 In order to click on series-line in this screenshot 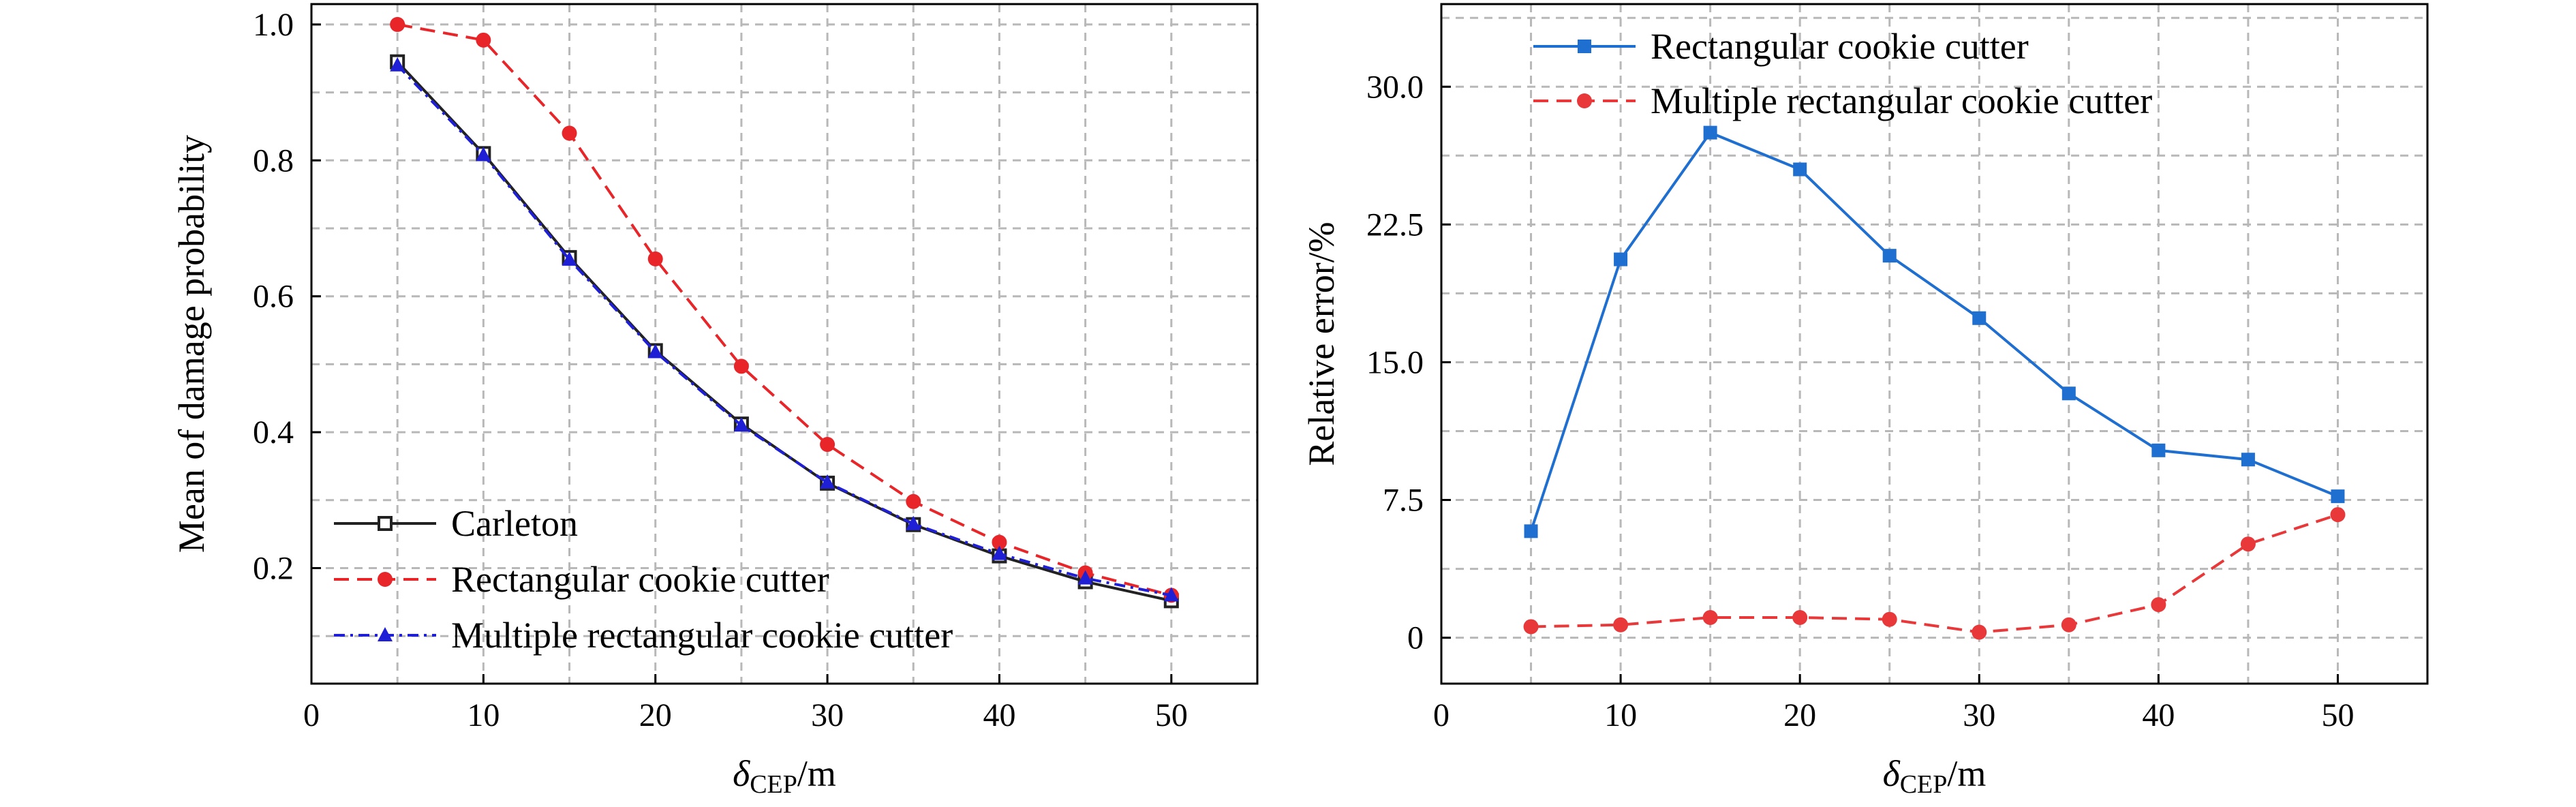, I will do `click(1935, 573)`.